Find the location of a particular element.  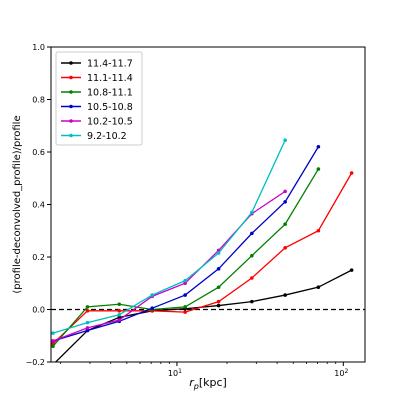

legend-label: 9.2-10.2 is located at coordinates (107, 136).